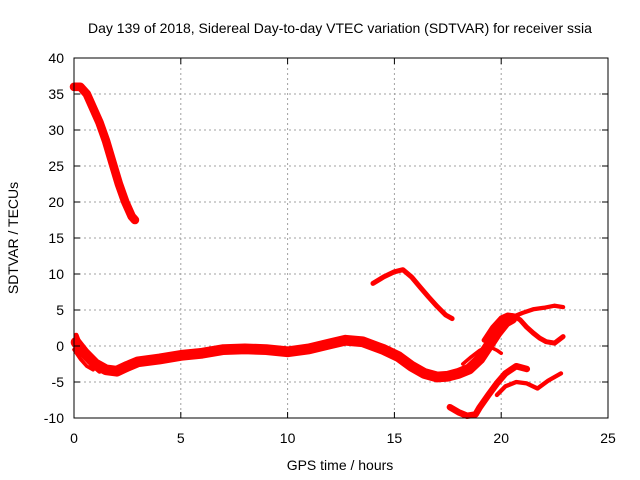 The height and width of the screenshot is (480, 640). What do you see at coordinates (56, 166) in the screenshot?
I see `y-tick-label: 25` at bounding box center [56, 166].